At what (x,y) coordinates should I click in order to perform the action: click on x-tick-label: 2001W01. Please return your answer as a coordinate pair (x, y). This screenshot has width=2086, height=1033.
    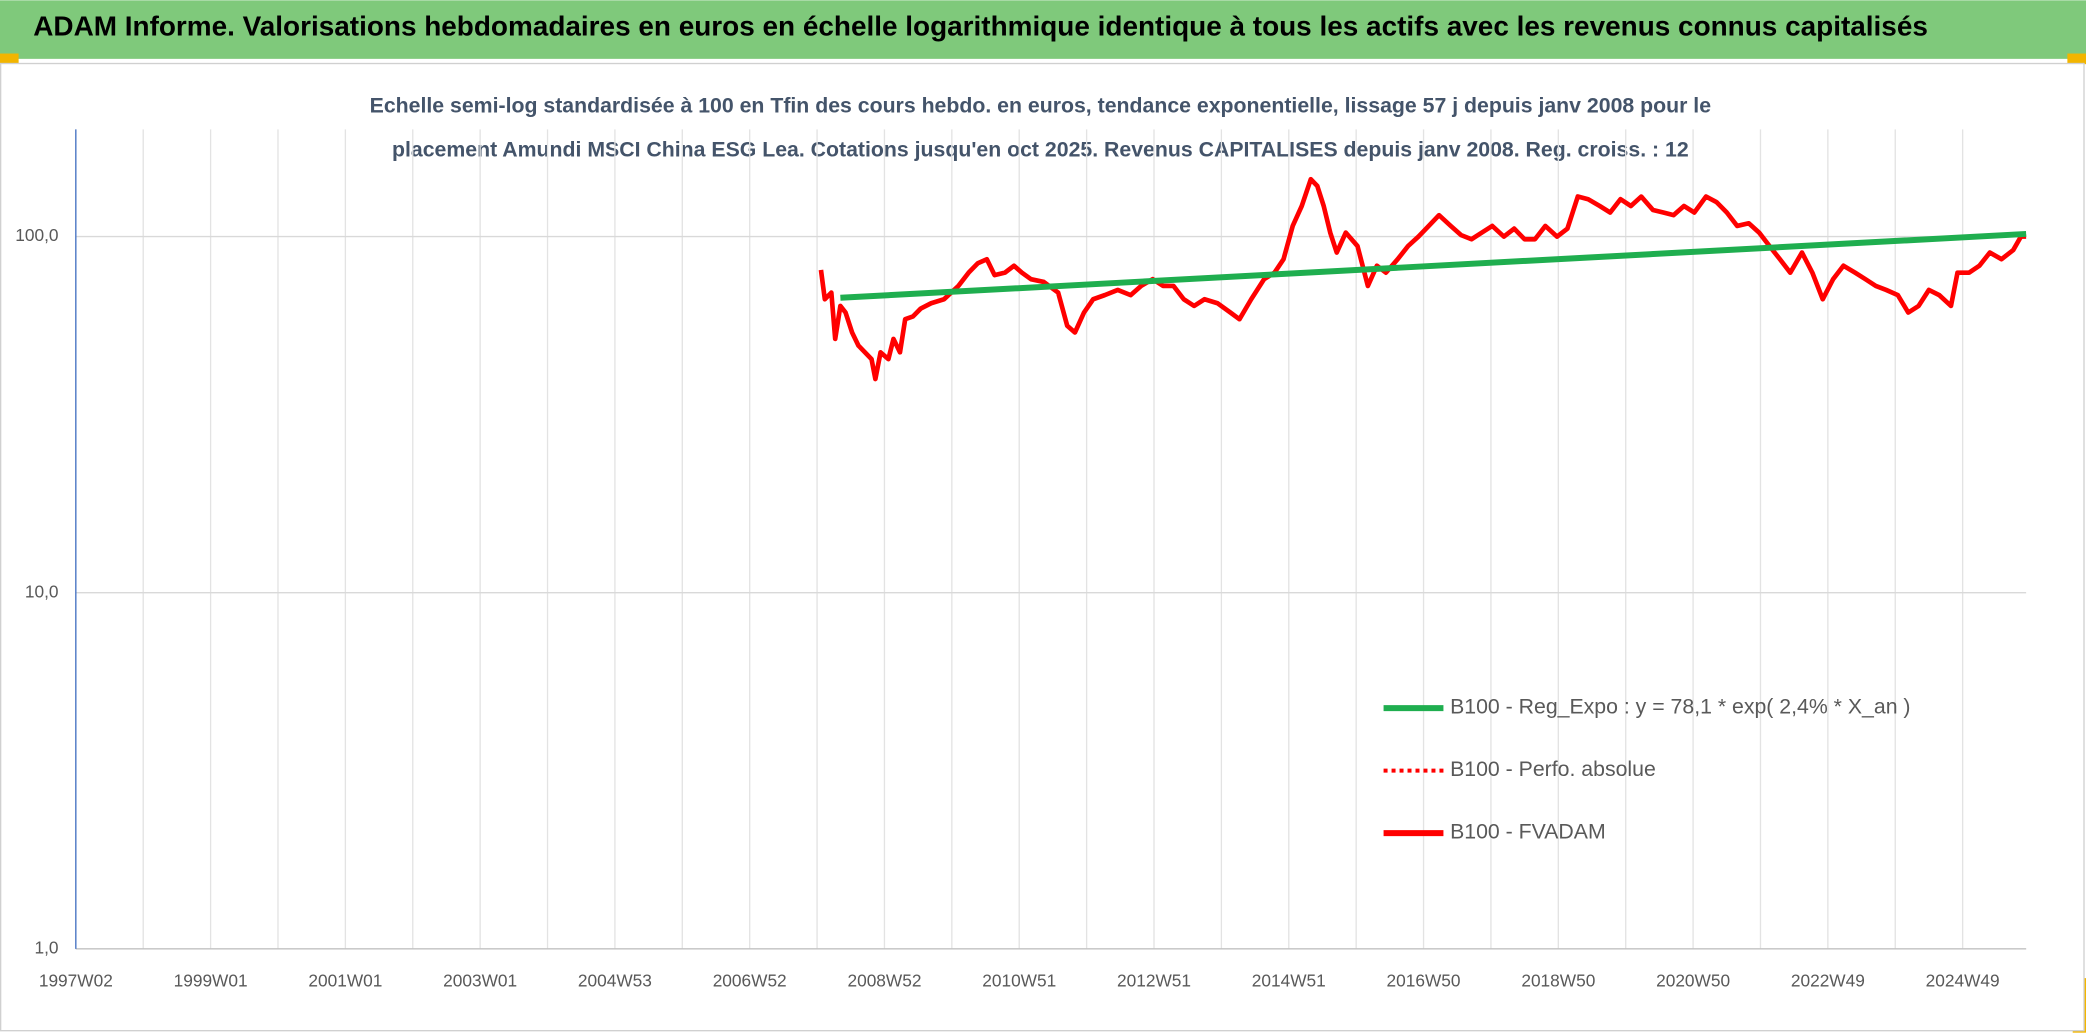
    Looking at the image, I should click on (345, 981).